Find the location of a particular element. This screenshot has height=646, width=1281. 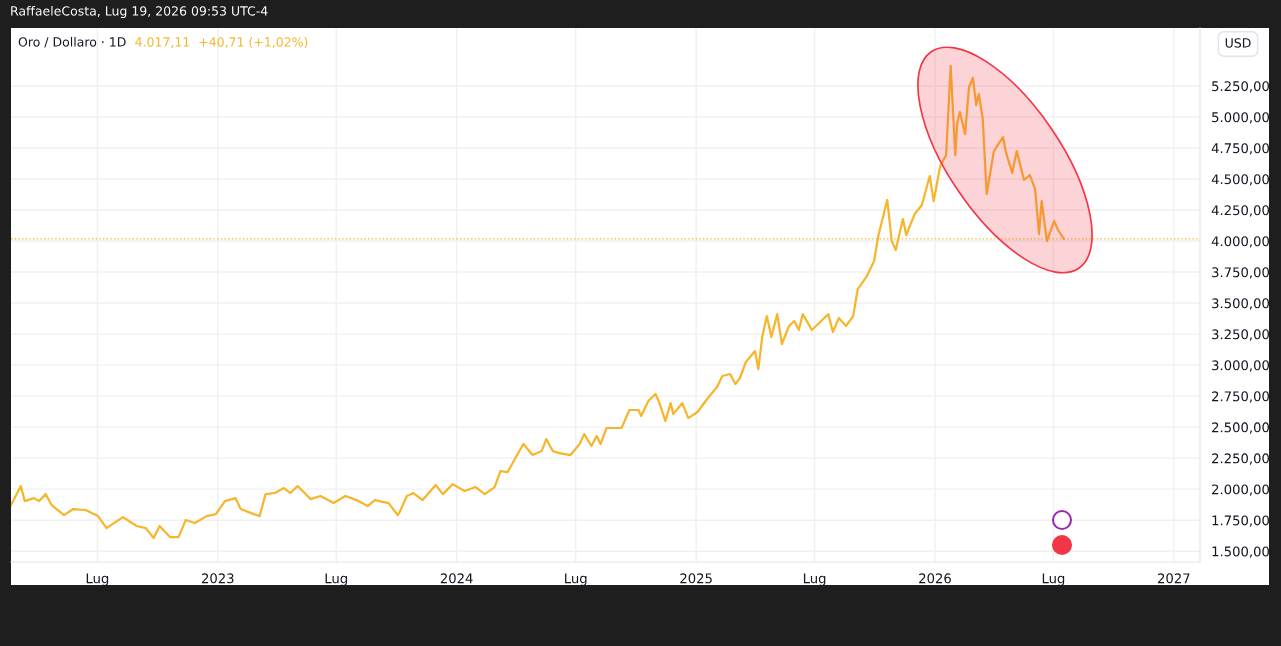

y-axis-title: USD is located at coordinates (1238, 43).